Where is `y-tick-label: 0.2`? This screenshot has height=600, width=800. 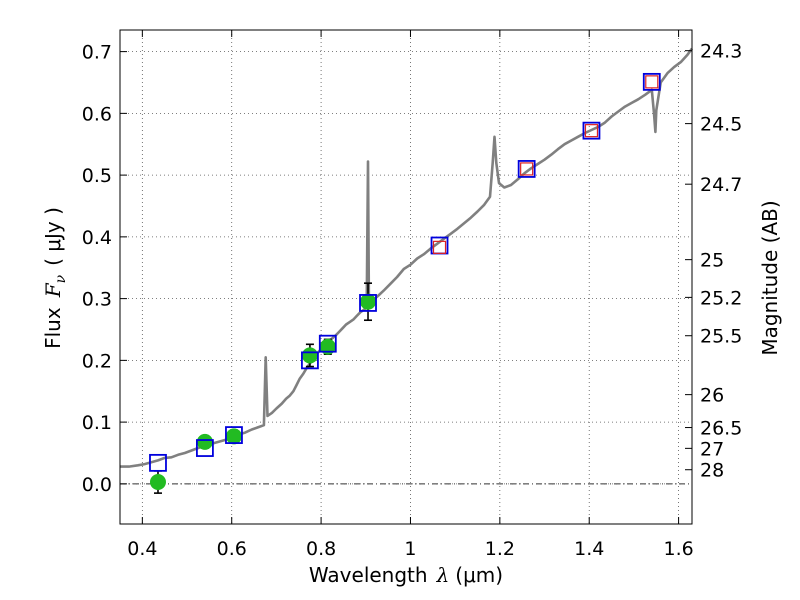 y-tick-label: 0.2 is located at coordinates (97, 361).